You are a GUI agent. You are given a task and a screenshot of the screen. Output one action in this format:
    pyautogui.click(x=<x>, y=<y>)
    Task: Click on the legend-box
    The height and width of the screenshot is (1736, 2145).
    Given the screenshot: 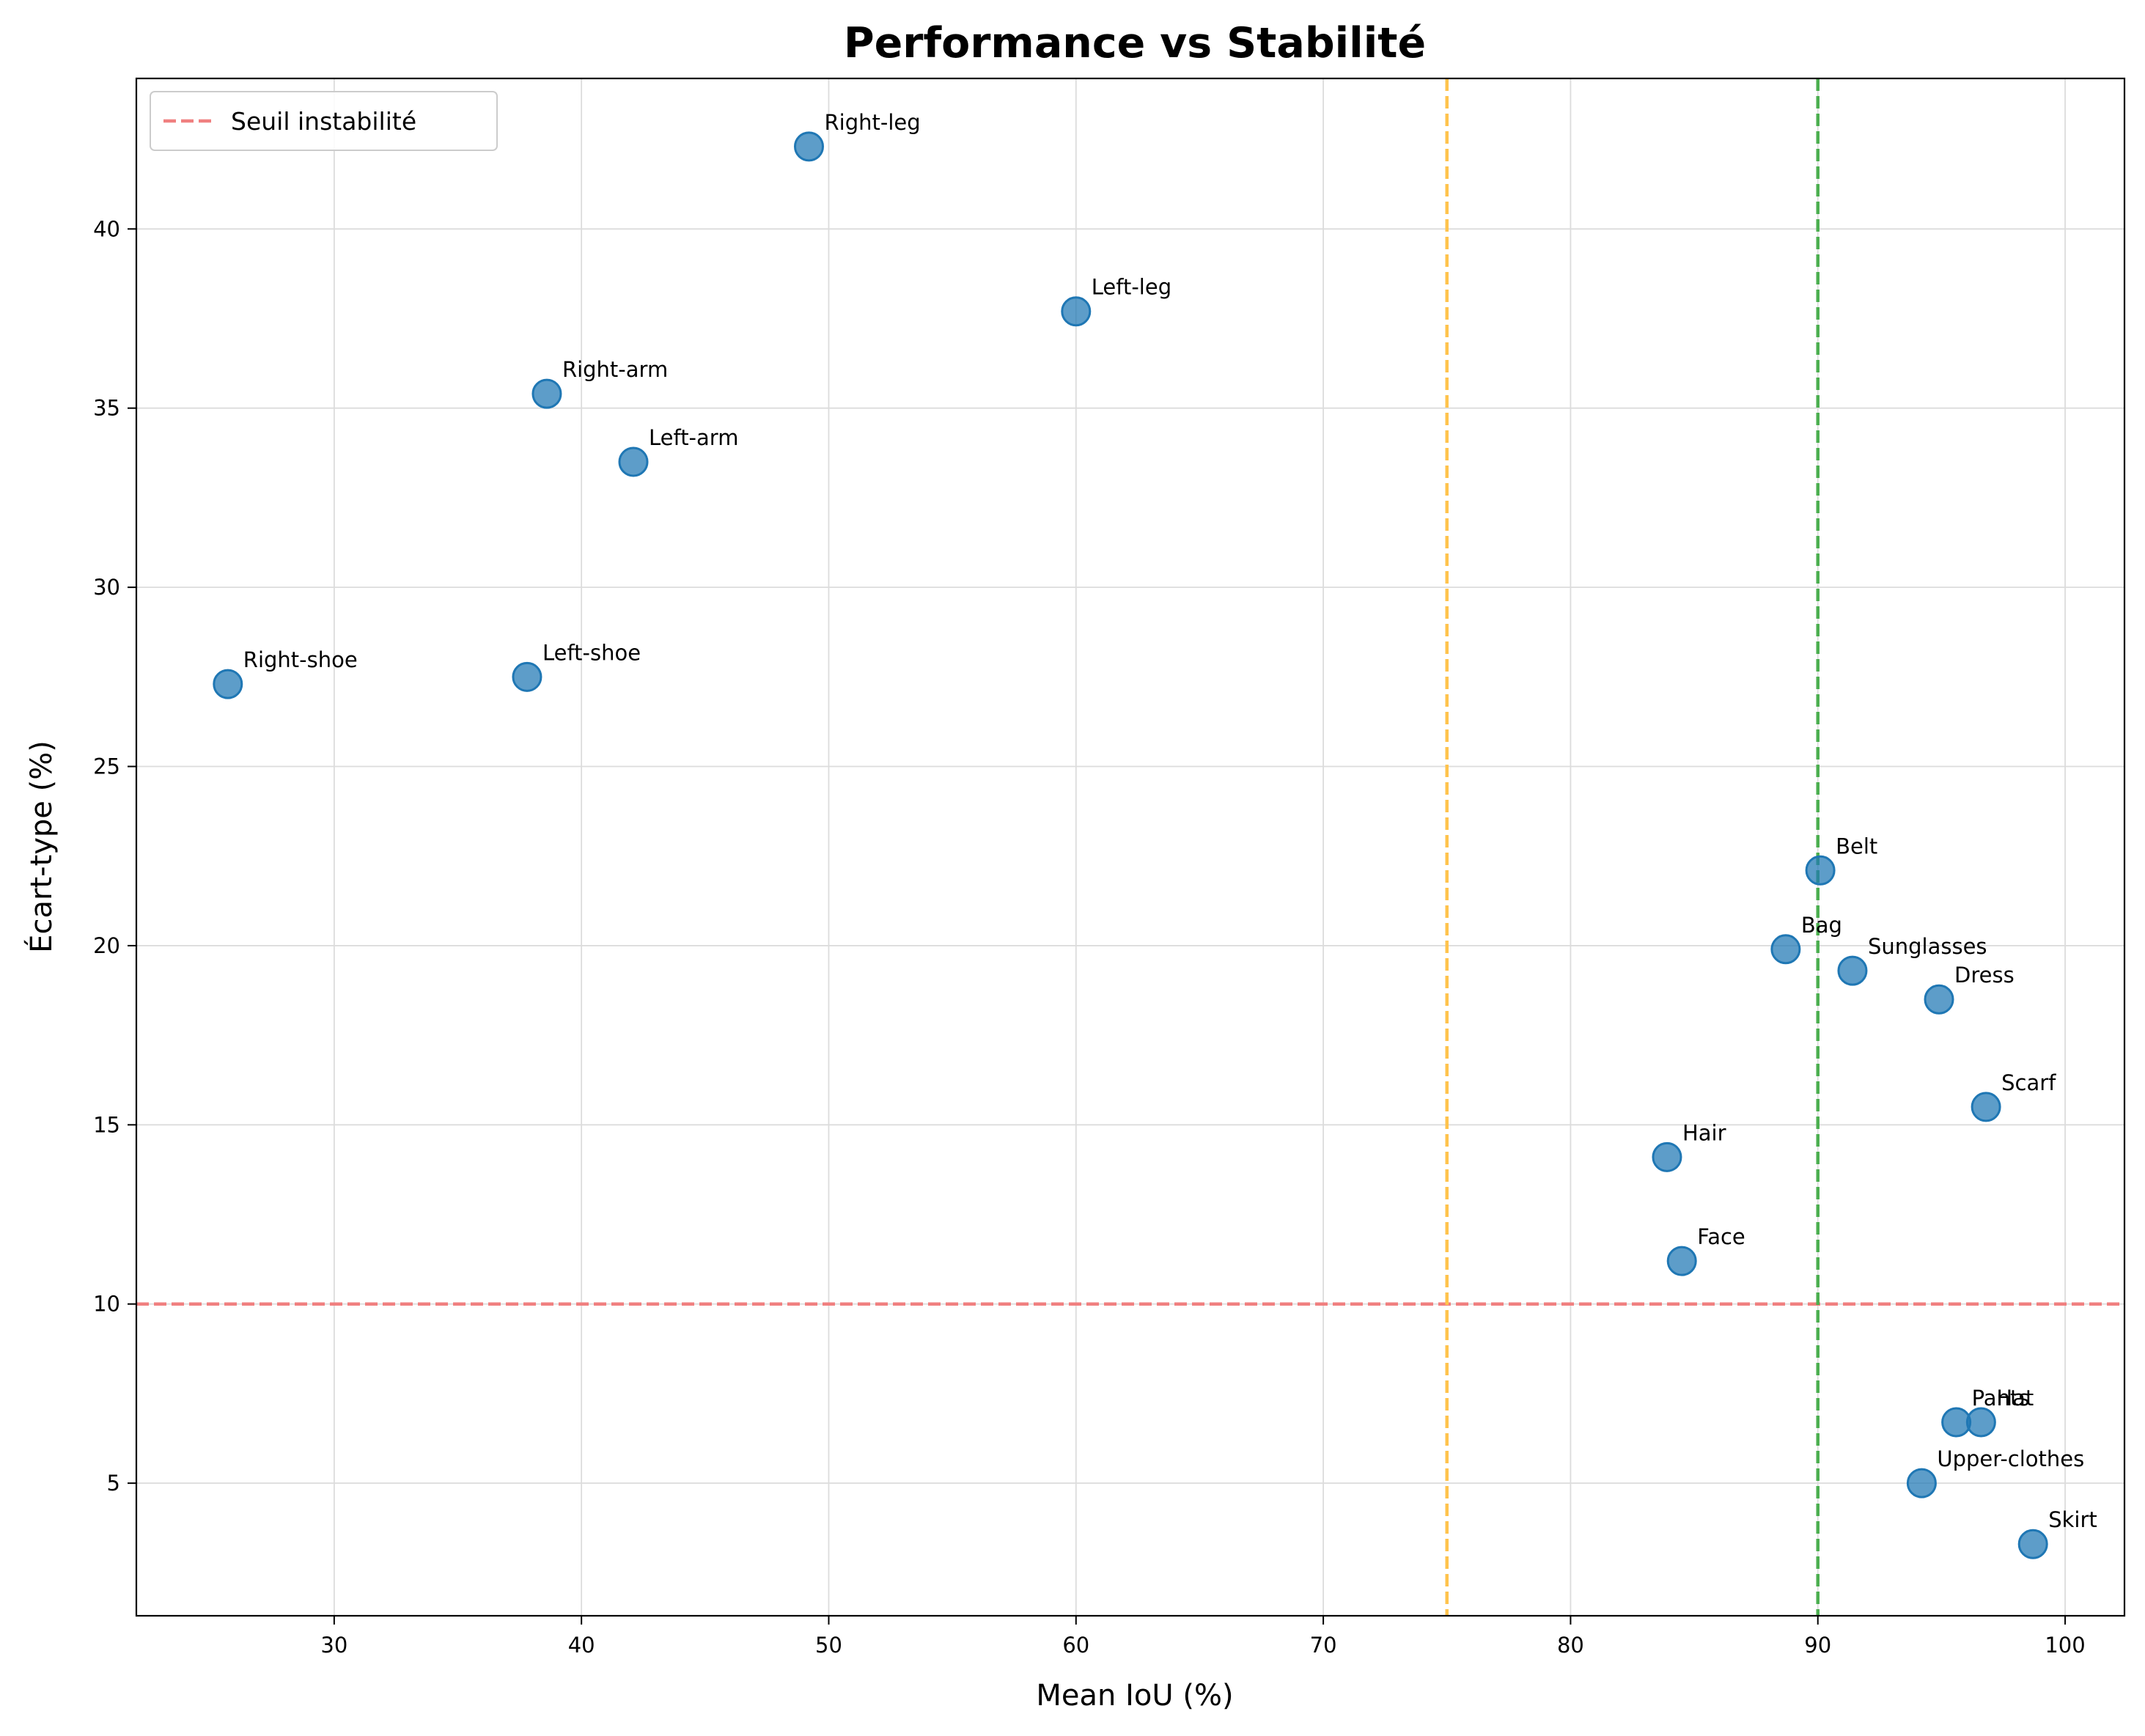 What is the action you would take?
    pyautogui.click(x=324, y=121)
    